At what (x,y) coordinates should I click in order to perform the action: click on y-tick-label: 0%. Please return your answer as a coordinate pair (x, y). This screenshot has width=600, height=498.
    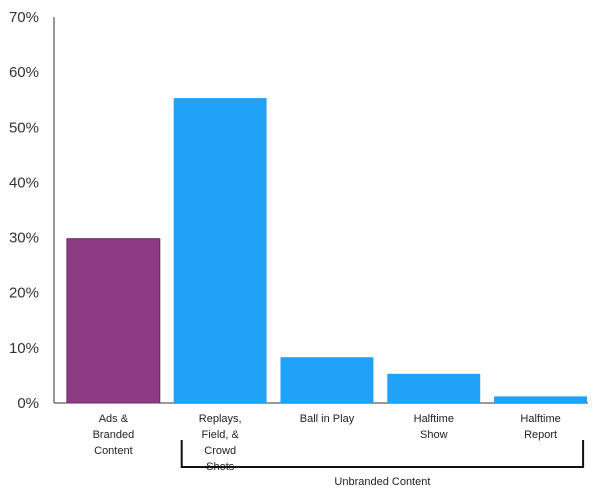
    Looking at the image, I should click on (28, 403).